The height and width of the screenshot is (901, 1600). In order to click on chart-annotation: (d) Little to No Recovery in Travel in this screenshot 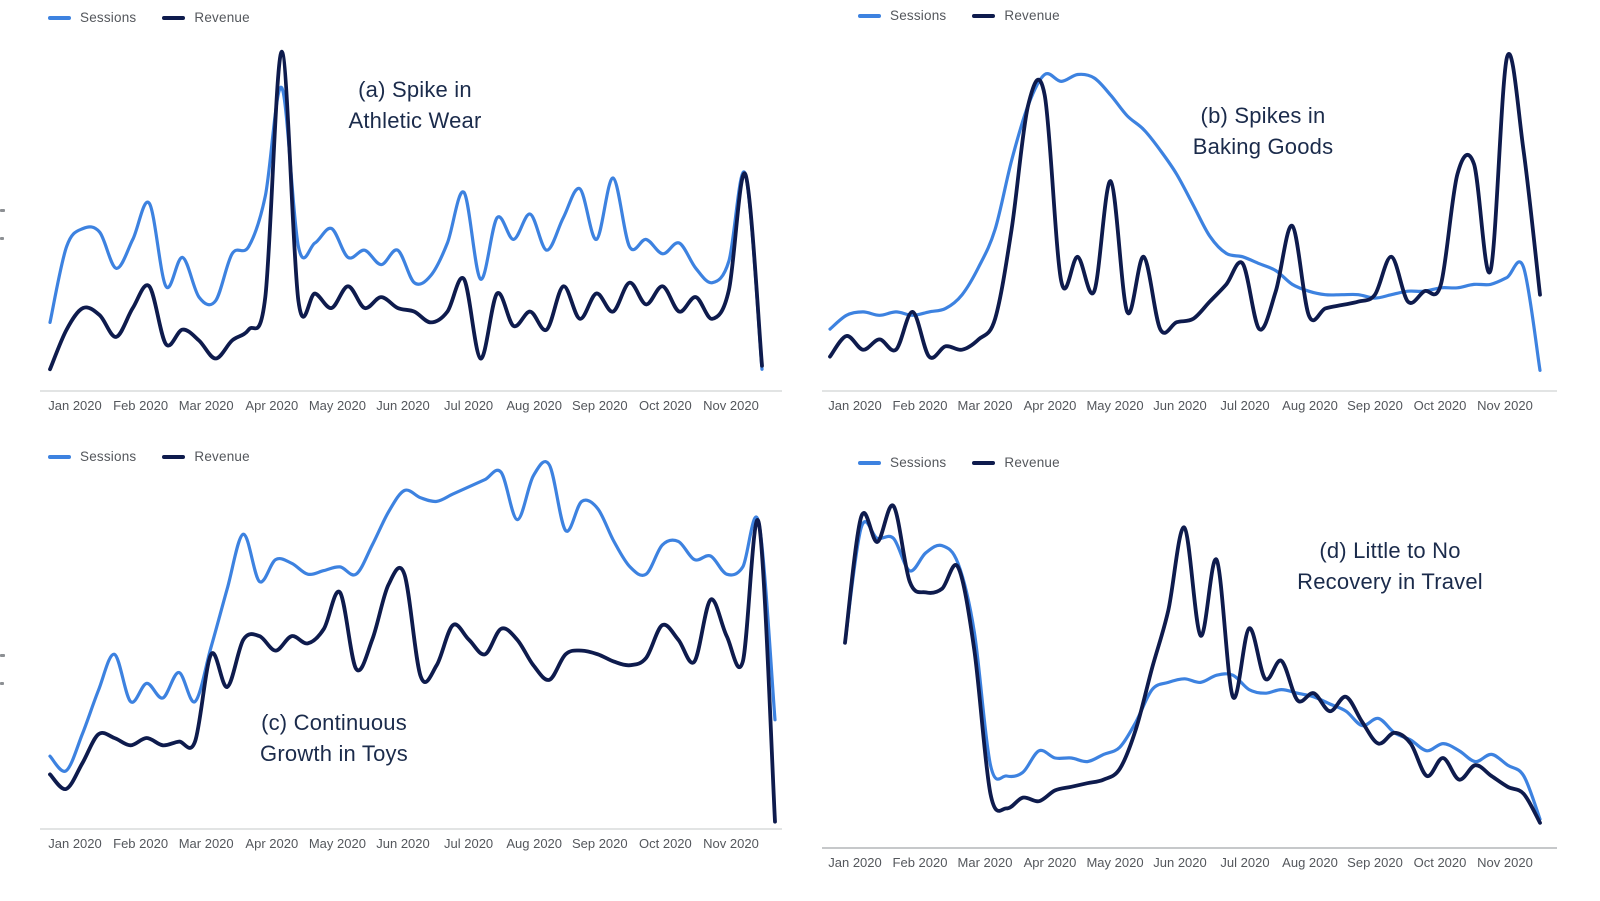, I will do `click(1390, 566)`.